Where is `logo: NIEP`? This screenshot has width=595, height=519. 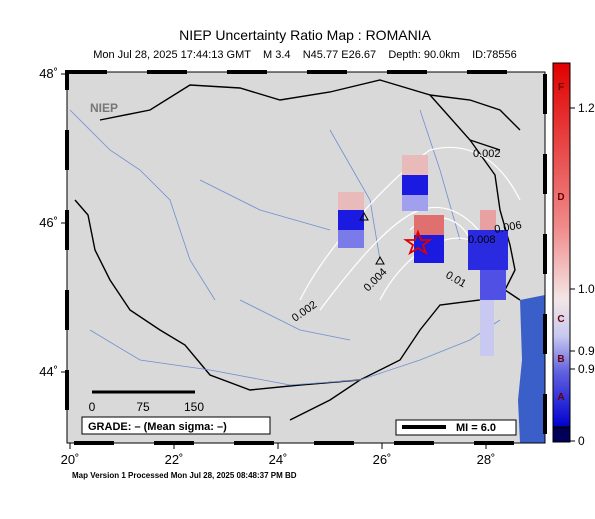 logo: NIEP is located at coordinates (104, 108).